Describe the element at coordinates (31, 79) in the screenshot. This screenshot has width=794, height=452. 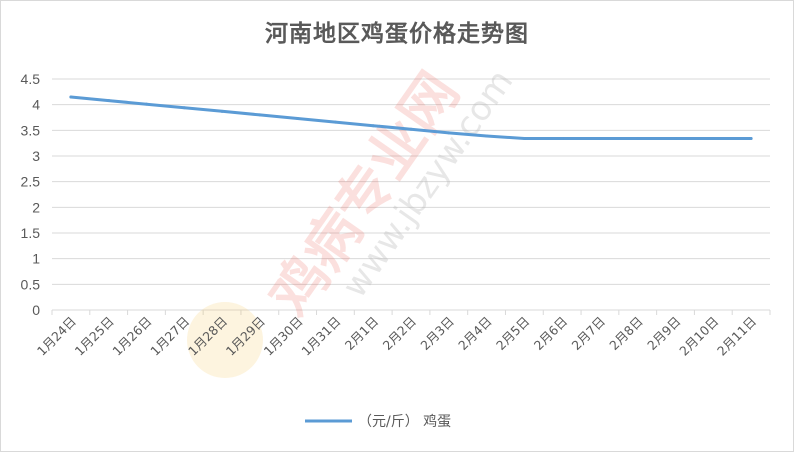
I see `y-tick-label: 4.5` at that location.